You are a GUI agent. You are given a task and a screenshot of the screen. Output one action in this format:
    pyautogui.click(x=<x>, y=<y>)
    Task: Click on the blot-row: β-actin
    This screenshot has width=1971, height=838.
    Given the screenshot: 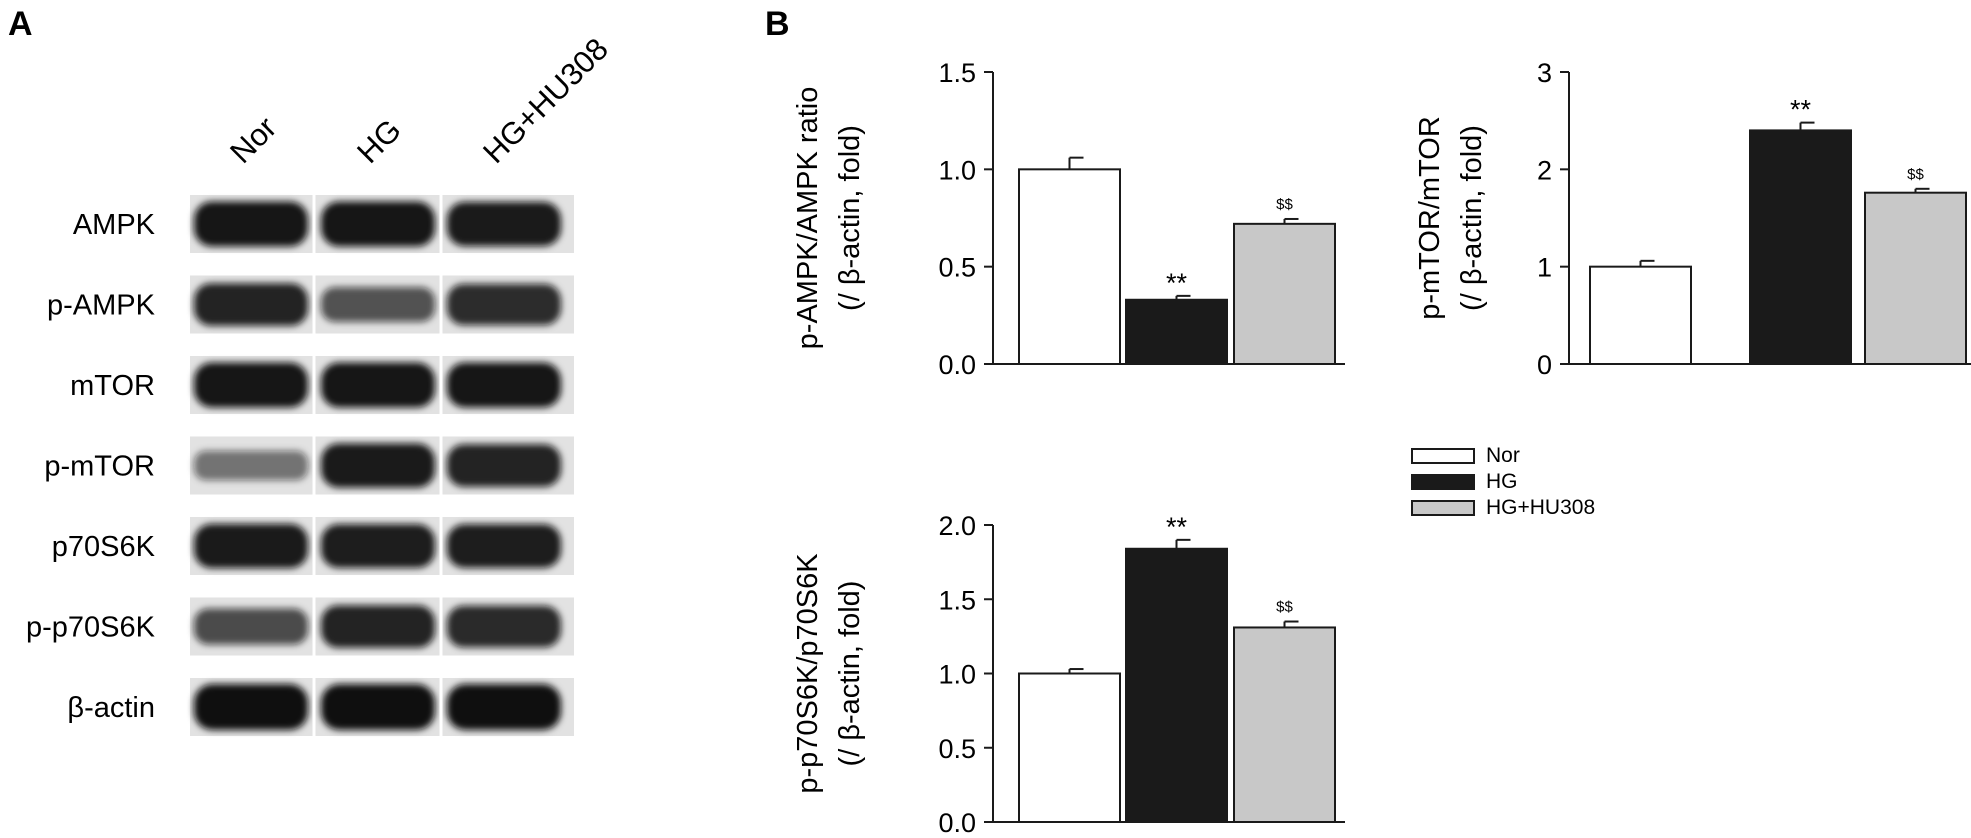 What is the action you would take?
    pyautogui.click(x=320, y=707)
    